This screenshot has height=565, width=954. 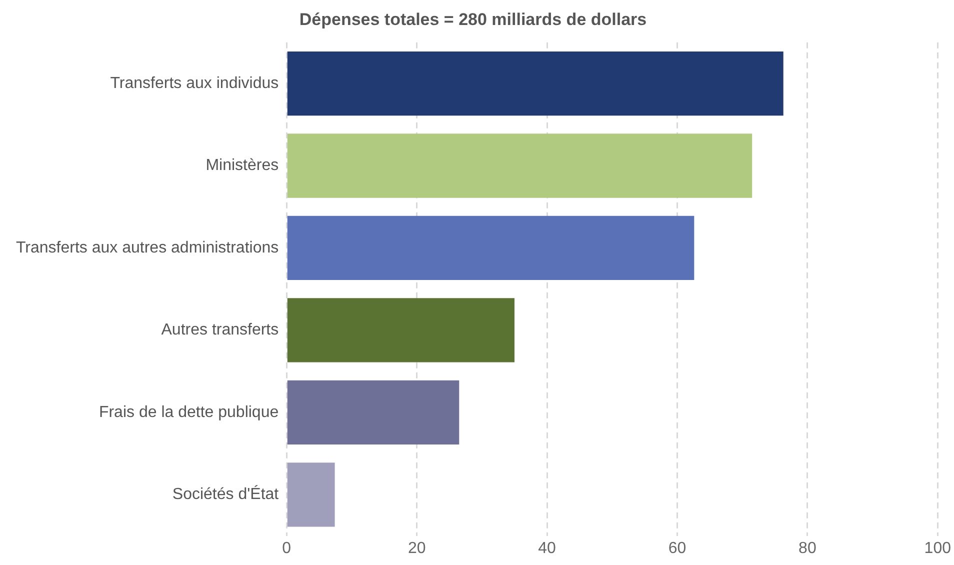 I want to click on x-tick-label: 40, so click(x=547, y=548).